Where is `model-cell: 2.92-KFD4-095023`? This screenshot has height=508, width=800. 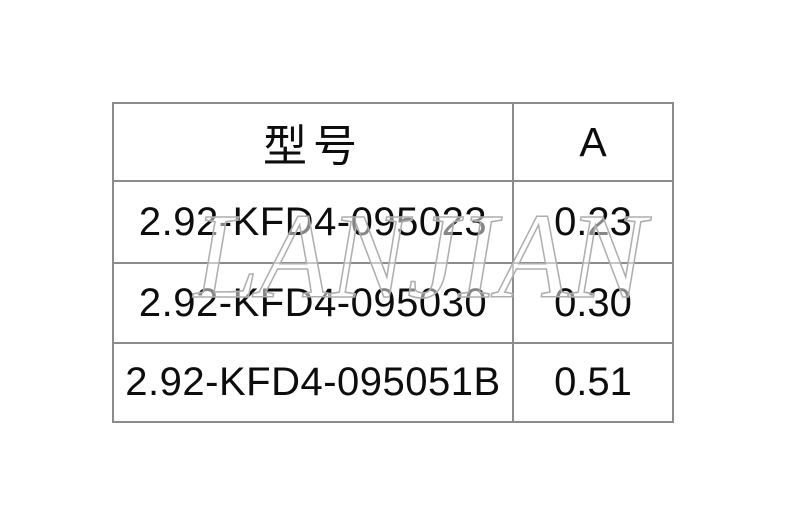
model-cell: 2.92-KFD4-095023 is located at coordinates (313, 222).